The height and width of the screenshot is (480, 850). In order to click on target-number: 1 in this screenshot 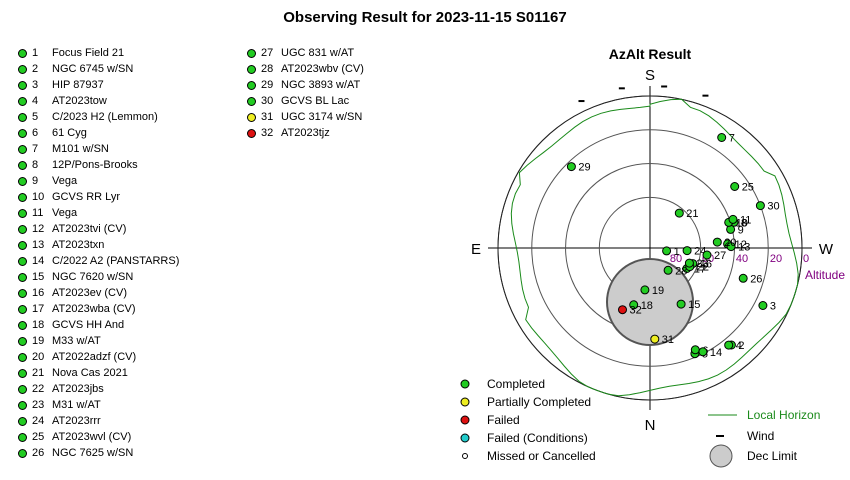, I will do `click(35, 53)`.